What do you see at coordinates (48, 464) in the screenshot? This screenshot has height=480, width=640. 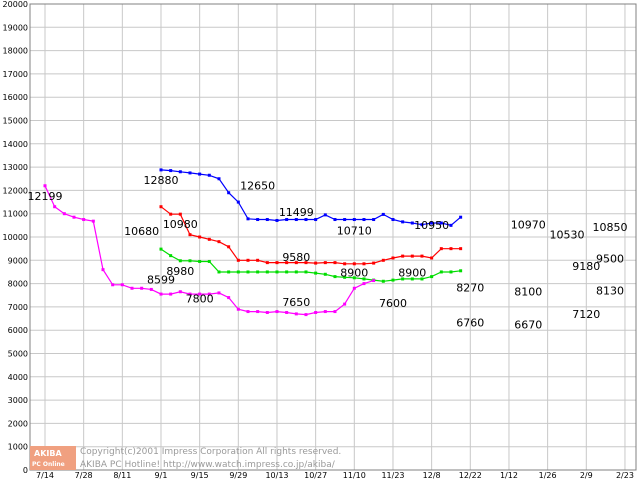 I see `logo-text-bottom: PC Online` at bounding box center [48, 464].